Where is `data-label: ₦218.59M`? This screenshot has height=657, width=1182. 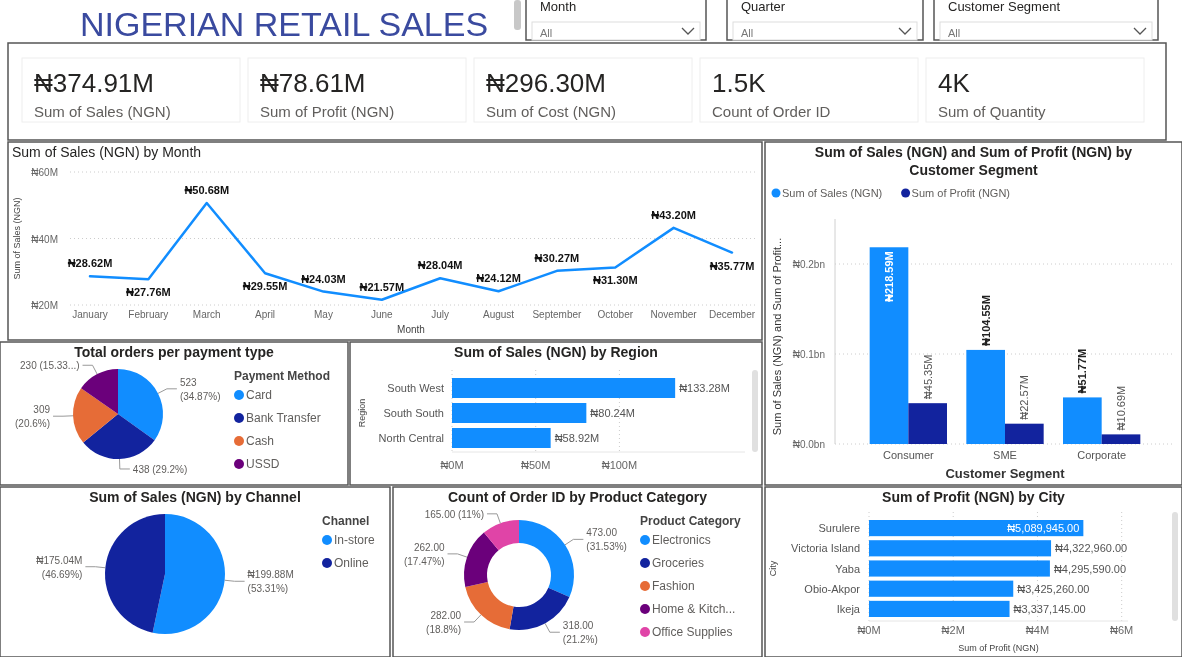 data-label: ₦218.59M is located at coordinates (889, 277).